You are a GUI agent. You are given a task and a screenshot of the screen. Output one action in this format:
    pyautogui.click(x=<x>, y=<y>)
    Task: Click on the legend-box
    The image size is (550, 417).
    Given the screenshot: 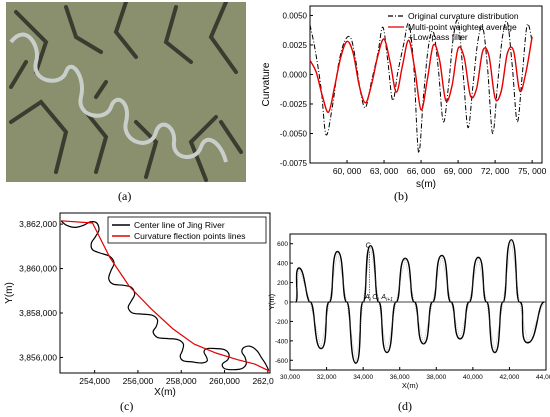 What is the action you would take?
    pyautogui.click(x=187, y=230)
    